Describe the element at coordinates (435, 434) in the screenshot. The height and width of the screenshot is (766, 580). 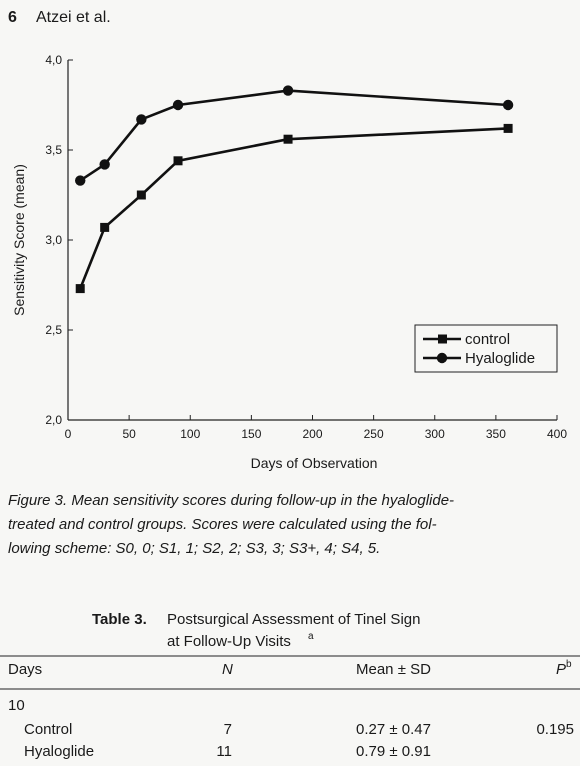
I see `x-tick-label: 300` at that location.